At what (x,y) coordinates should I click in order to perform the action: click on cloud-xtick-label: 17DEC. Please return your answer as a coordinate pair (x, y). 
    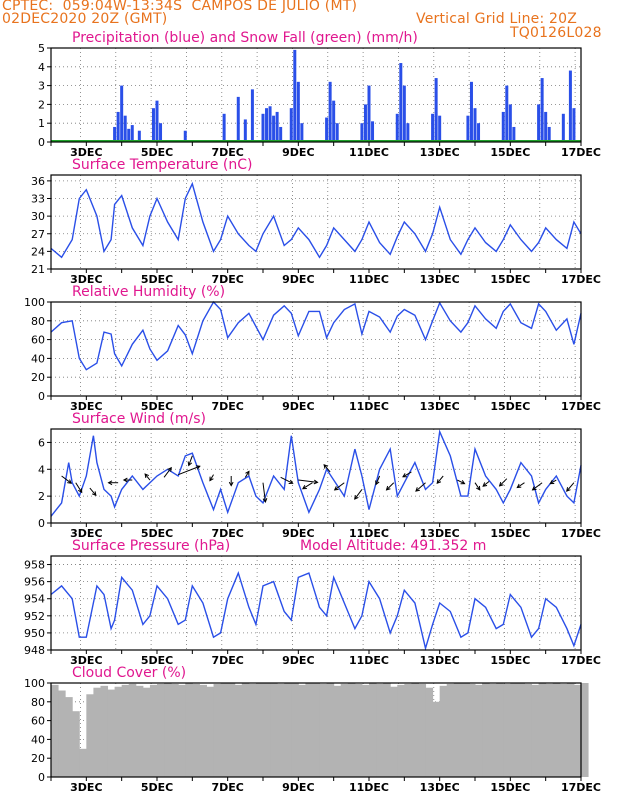
    Looking at the image, I should click on (581, 787).